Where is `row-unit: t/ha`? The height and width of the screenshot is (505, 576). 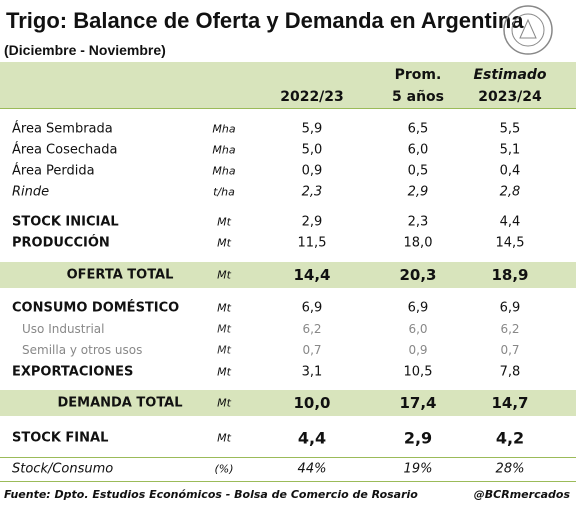
row-unit: t/ha is located at coordinates (224, 192).